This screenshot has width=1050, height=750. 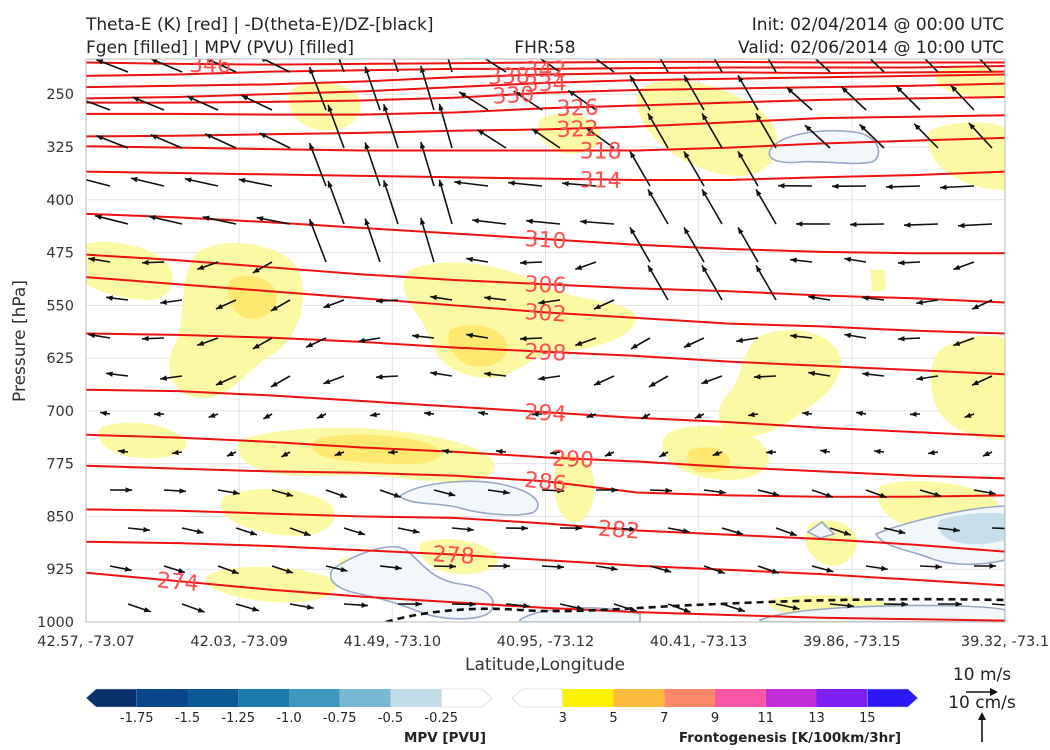 What do you see at coordinates (60, 201) in the screenshot?
I see `y-tick-label: 400` at bounding box center [60, 201].